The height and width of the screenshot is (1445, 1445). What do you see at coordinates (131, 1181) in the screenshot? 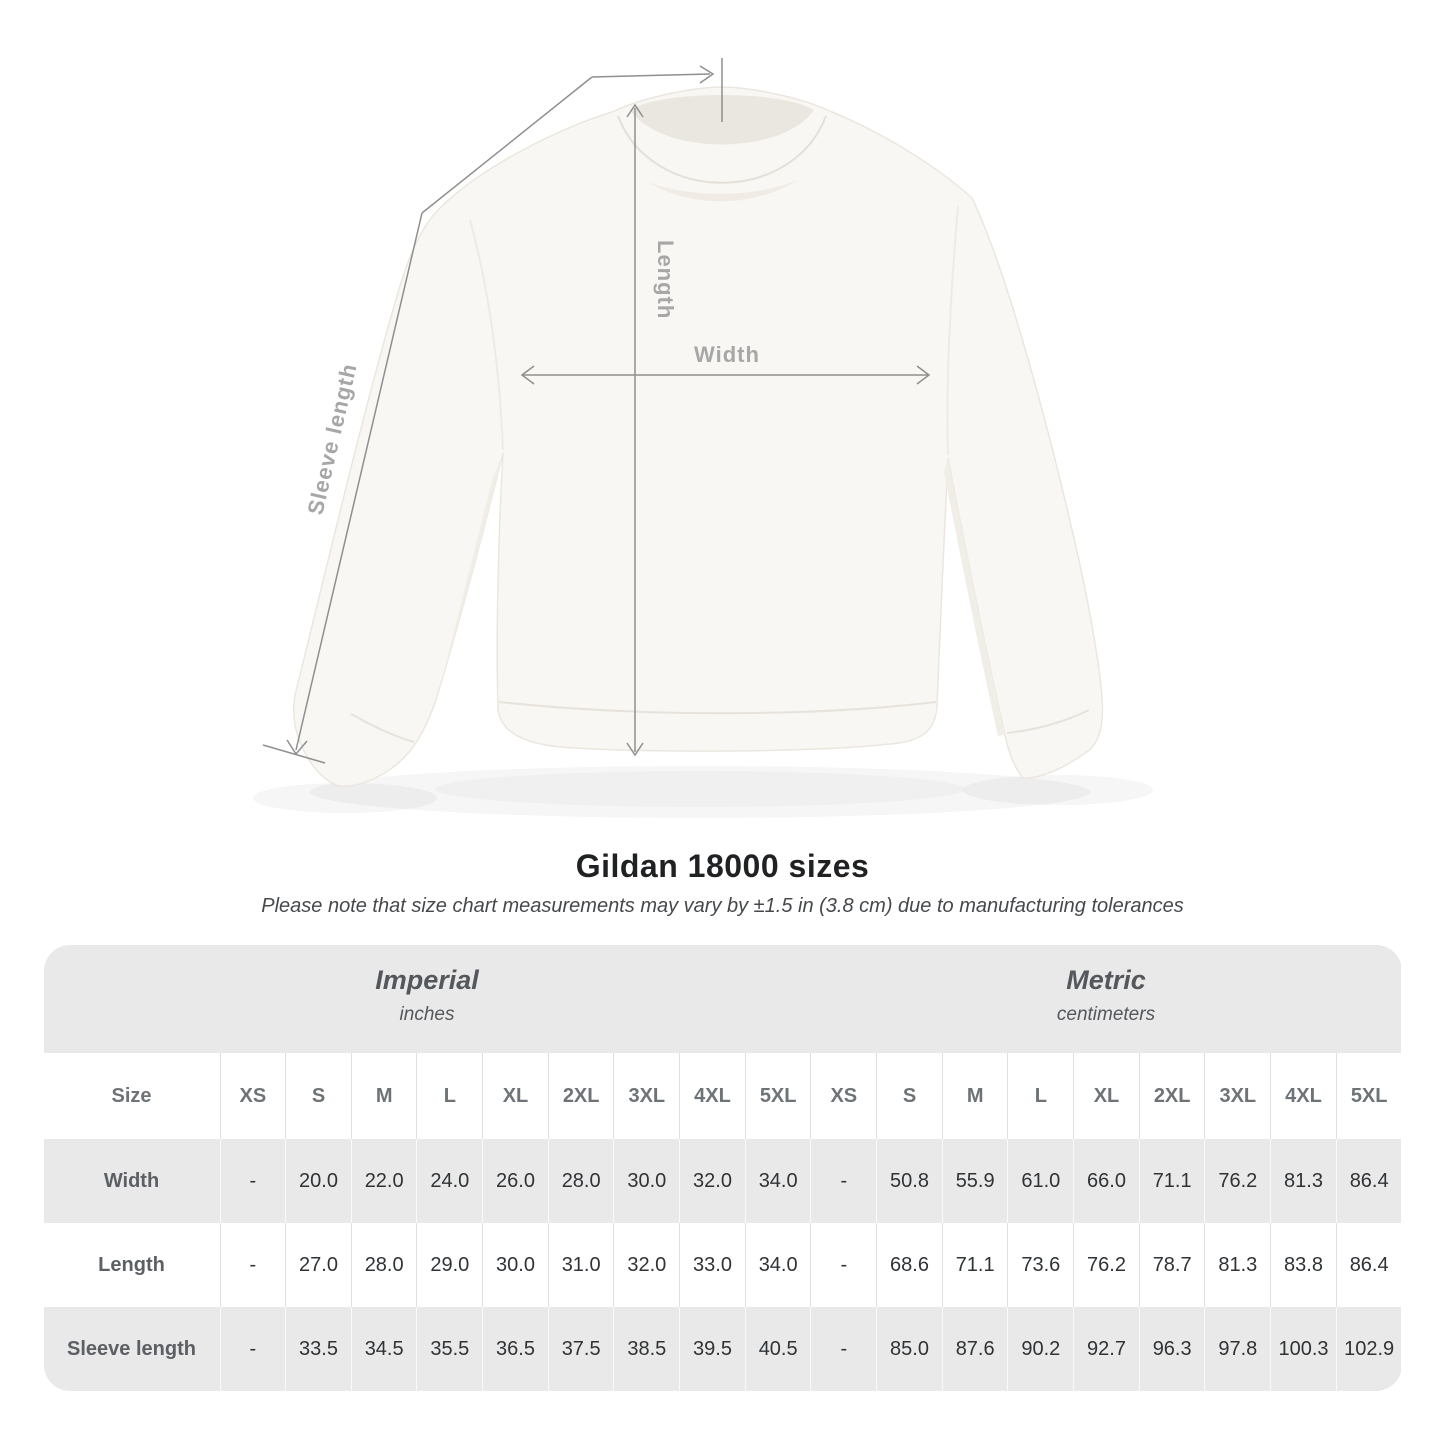
I see `row-label-width: Width` at bounding box center [131, 1181].